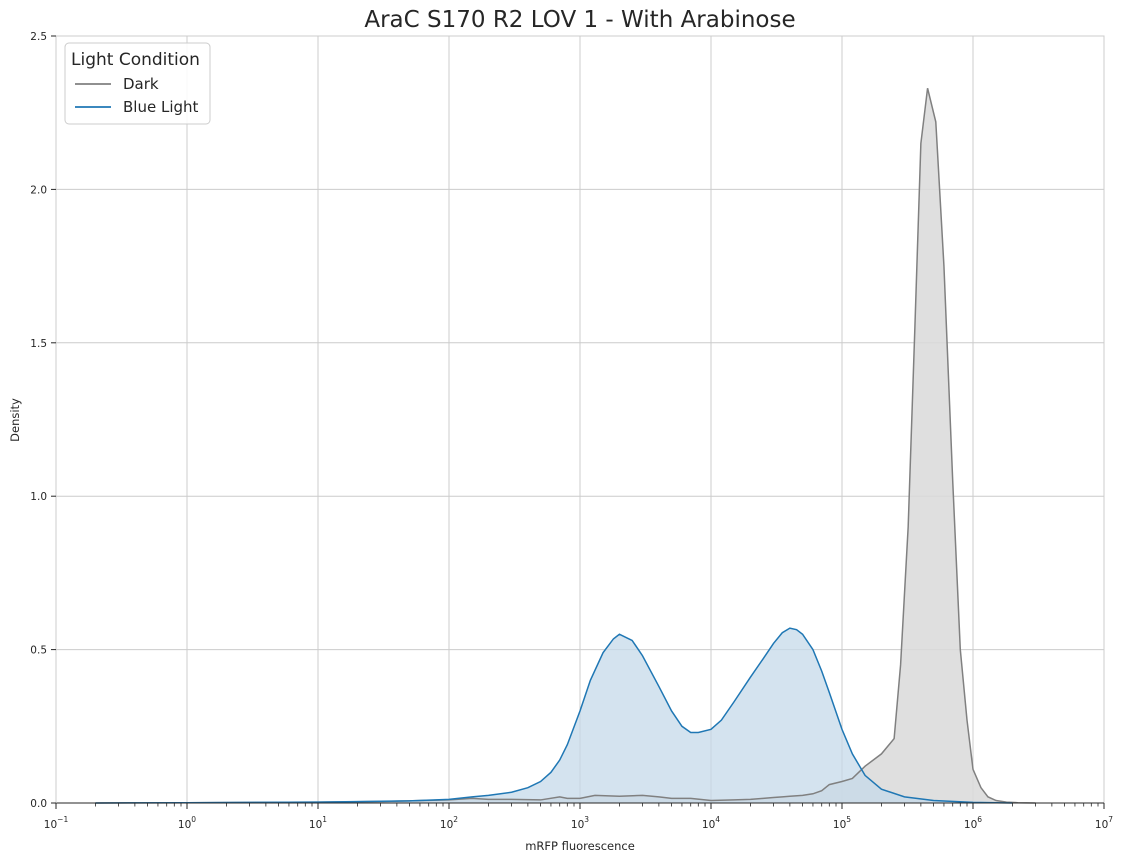 The image size is (1123, 862). What do you see at coordinates (38, 37) in the screenshot?
I see `y-tick-label: 2.5` at bounding box center [38, 37].